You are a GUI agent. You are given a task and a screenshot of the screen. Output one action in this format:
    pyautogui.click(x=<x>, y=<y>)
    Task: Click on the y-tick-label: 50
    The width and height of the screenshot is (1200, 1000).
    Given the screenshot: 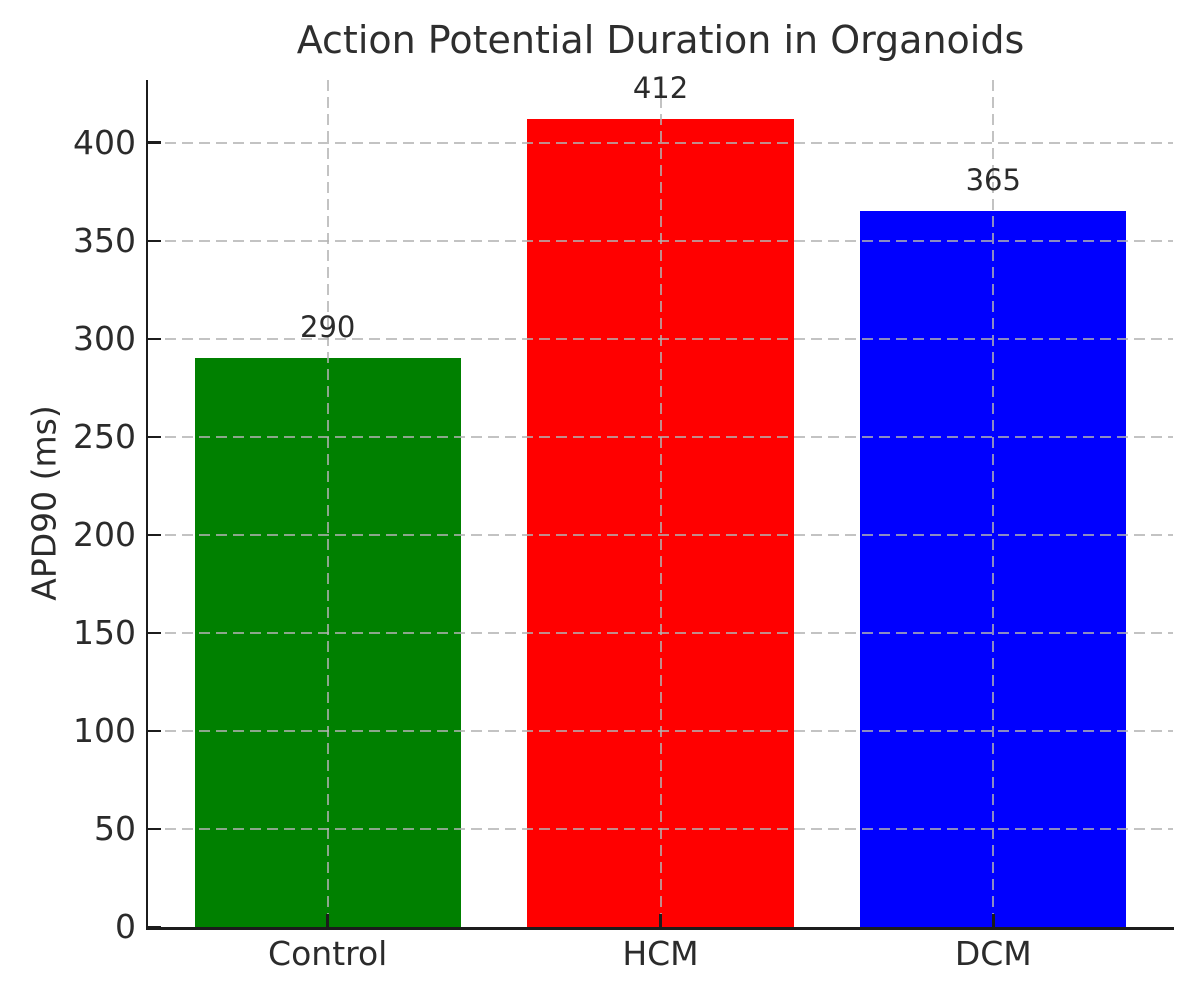 What is the action you would take?
    pyautogui.click(x=115, y=828)
    